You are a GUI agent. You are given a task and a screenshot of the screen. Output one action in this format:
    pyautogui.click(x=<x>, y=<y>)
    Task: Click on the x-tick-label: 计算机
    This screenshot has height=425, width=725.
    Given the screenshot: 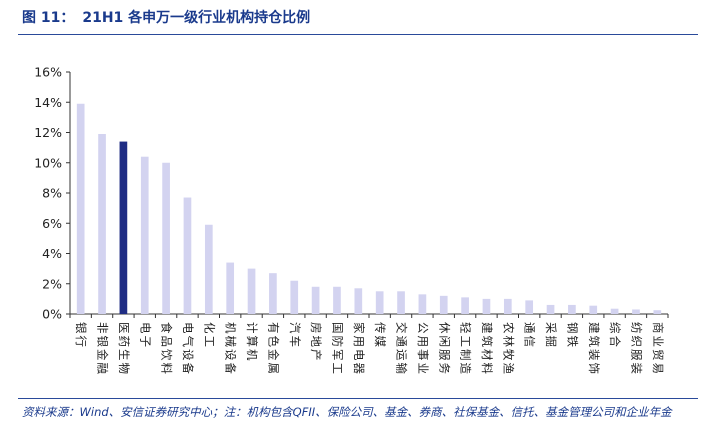 What is the action you would take?
    pyautogui.click(x=252, y=342)
    